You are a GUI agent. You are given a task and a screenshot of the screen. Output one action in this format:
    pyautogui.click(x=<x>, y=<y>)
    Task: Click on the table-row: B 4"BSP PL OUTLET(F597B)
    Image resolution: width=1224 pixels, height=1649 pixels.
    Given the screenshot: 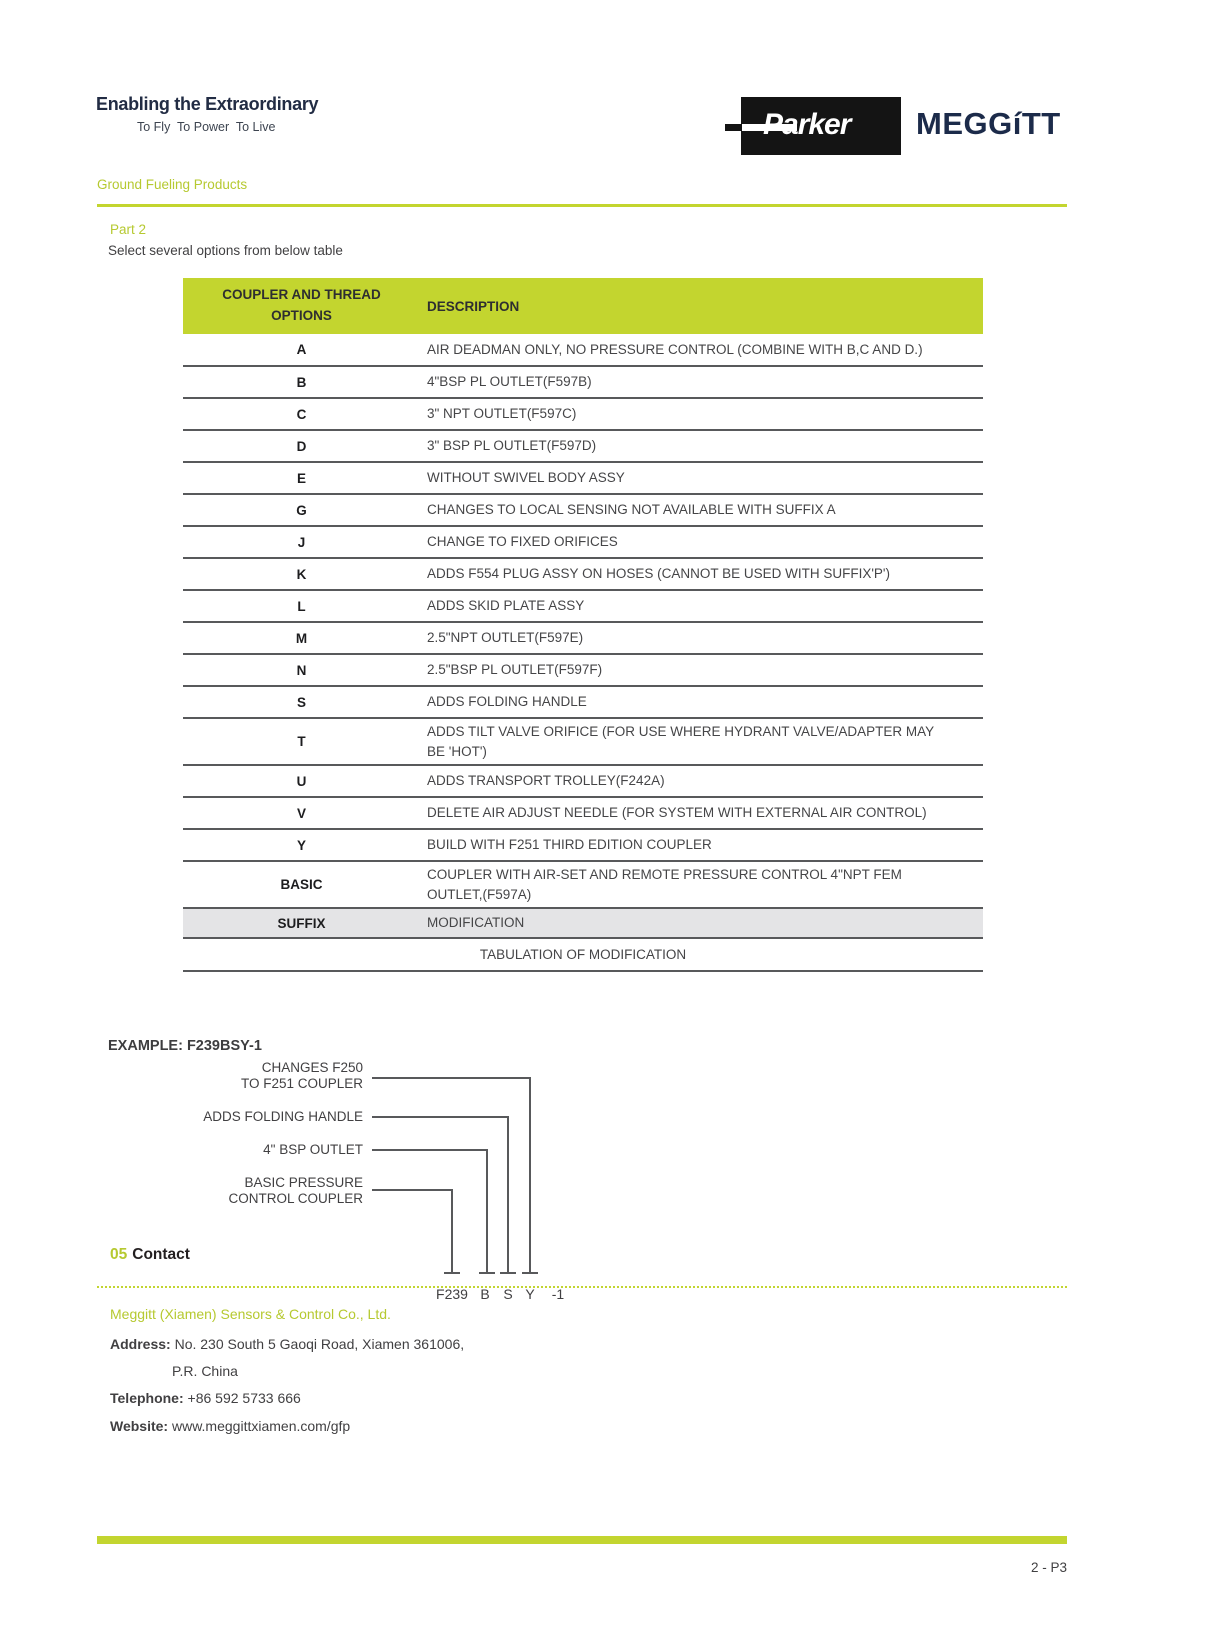 What is the action you would take?
    pyautogui.click(x=583, y=382)
    